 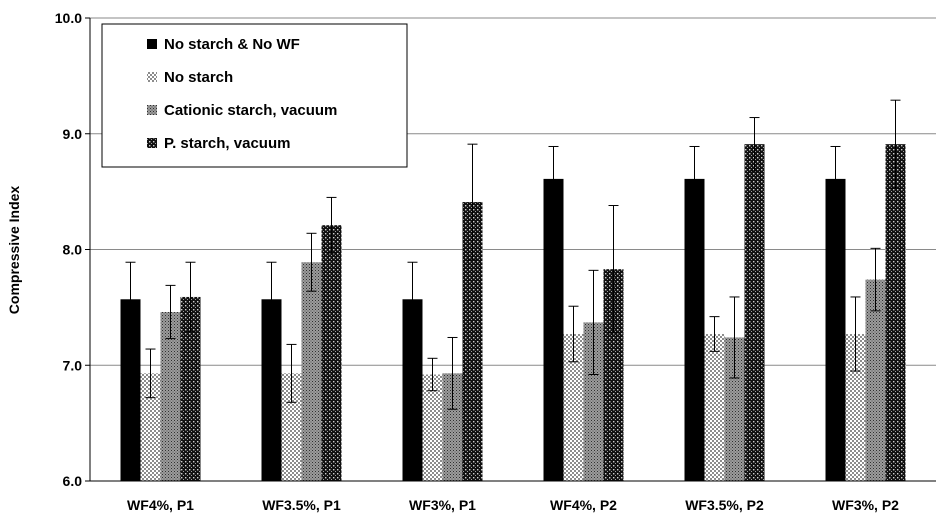 What do you see at coordinates (73, 134) in the screenshot?
I see `y-tick-label: 9.0` at bounding box center [73, 134].